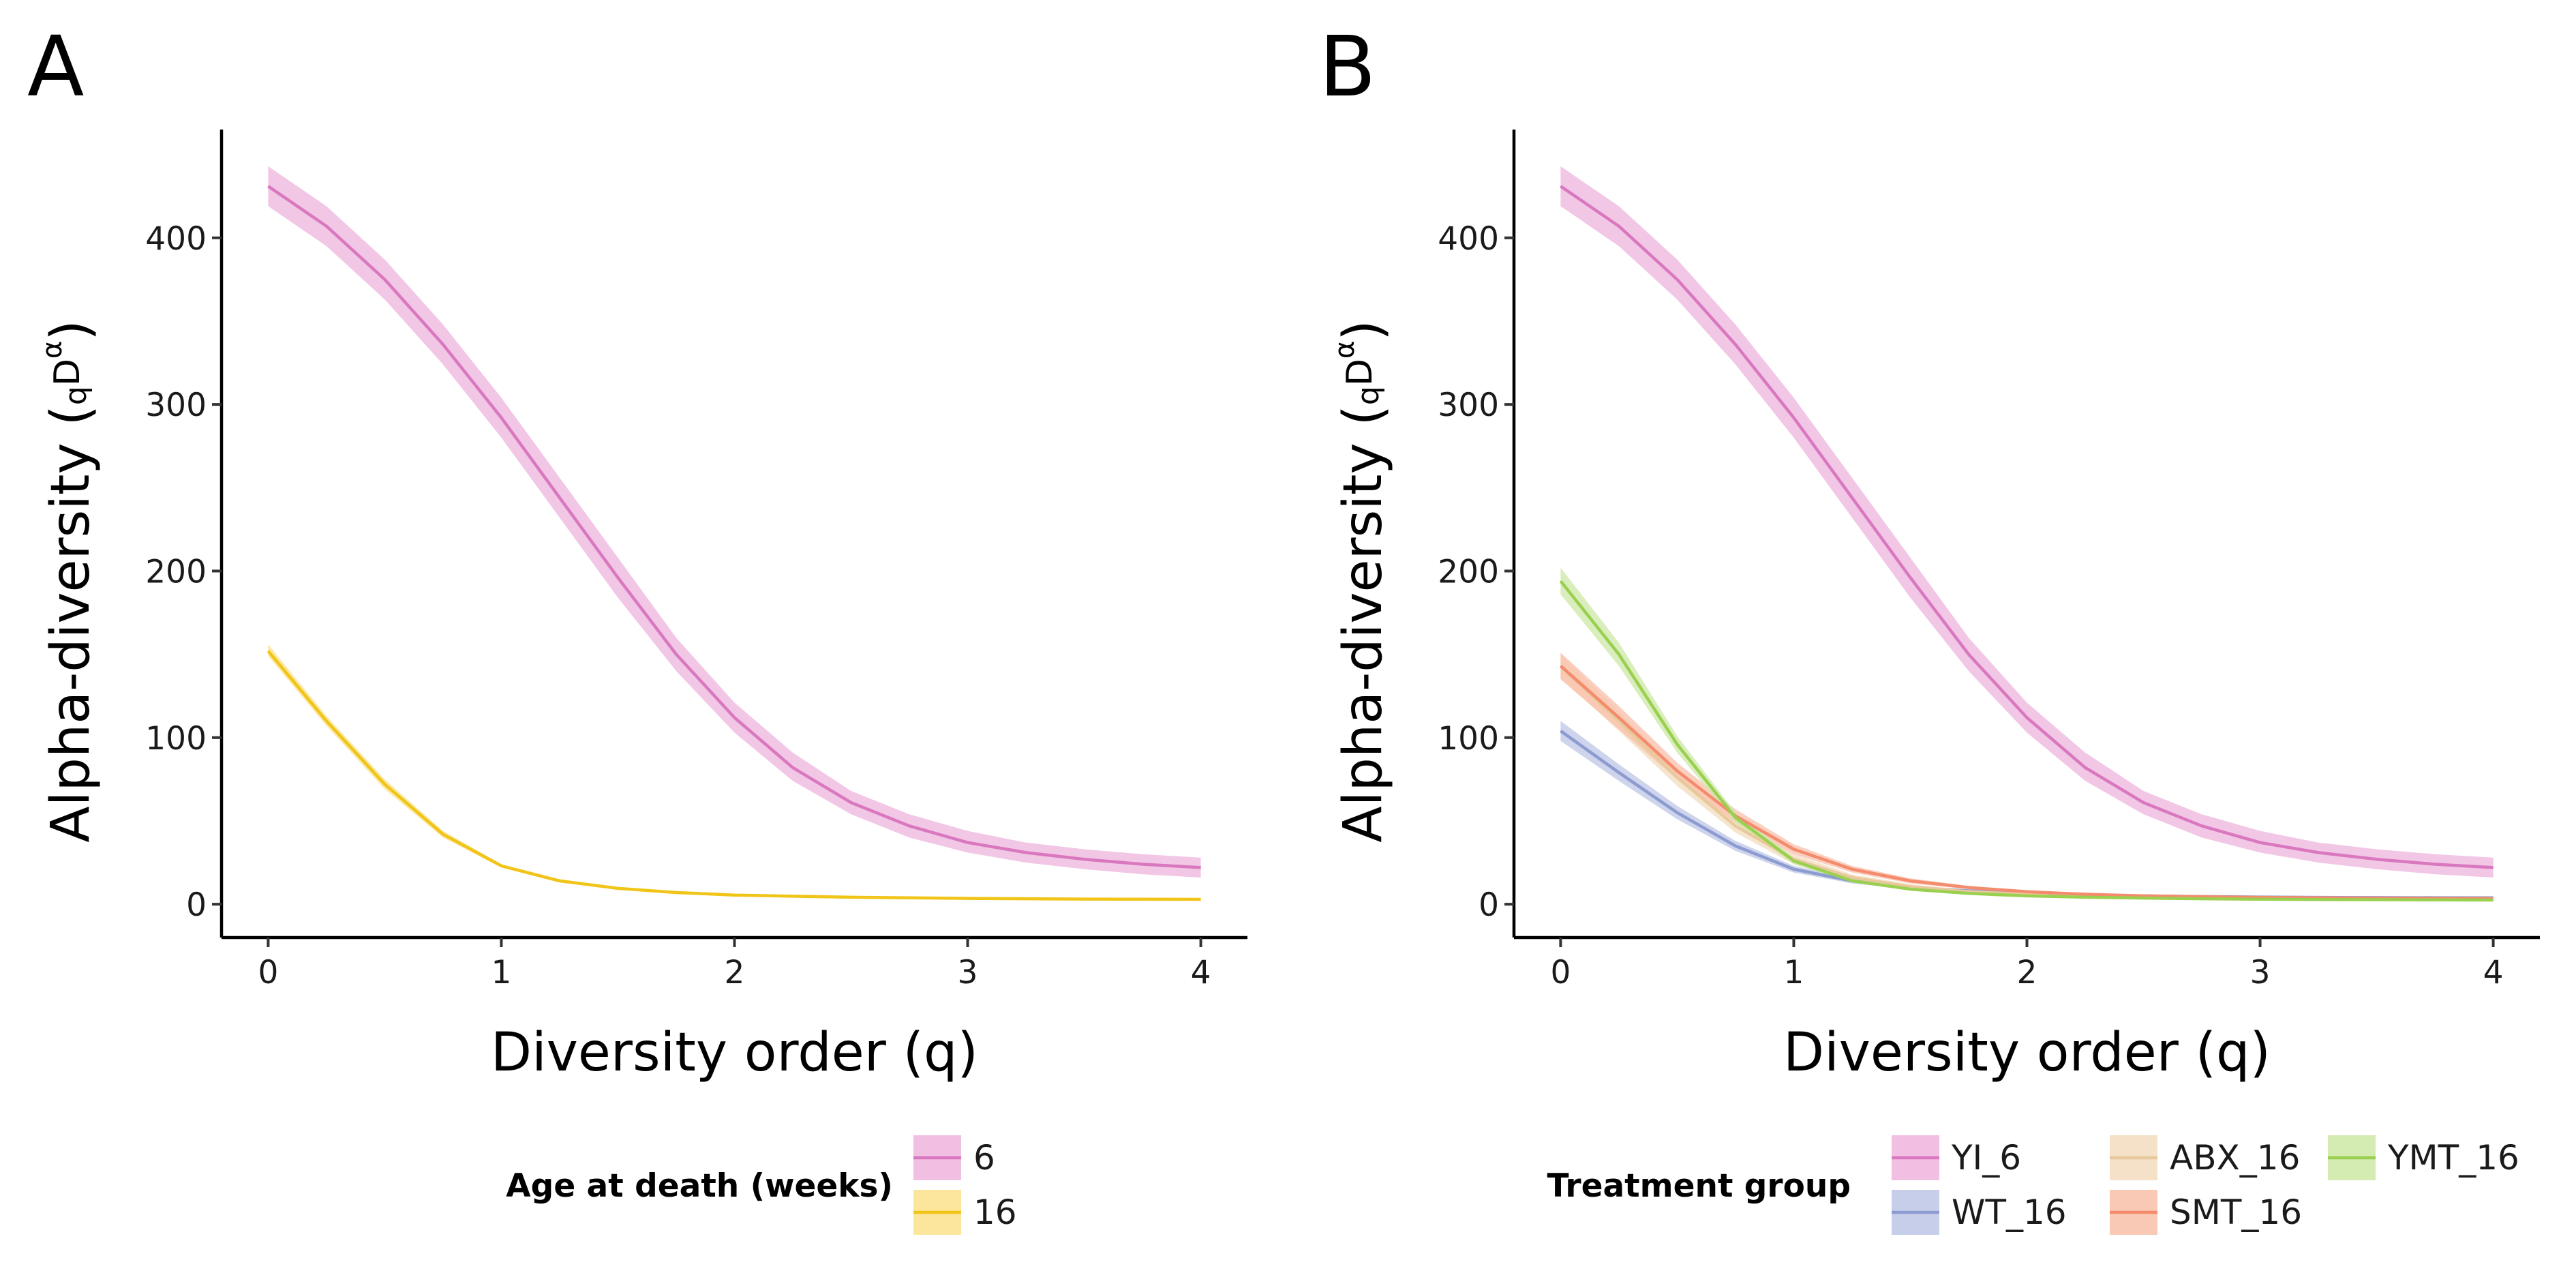 The image size is (2576, 1288). I want to click on legend-item-16: 16, so click(965, 1212).